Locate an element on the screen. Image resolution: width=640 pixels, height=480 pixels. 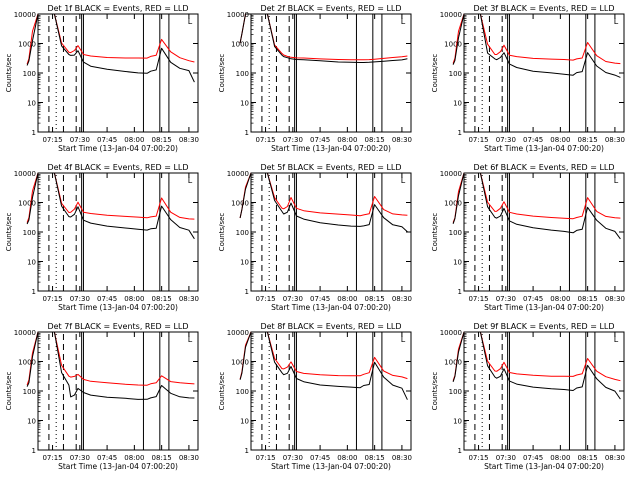
chart-title: Det 2f BLACK = Events, RED = LLD is located at coordinates (330, 8).